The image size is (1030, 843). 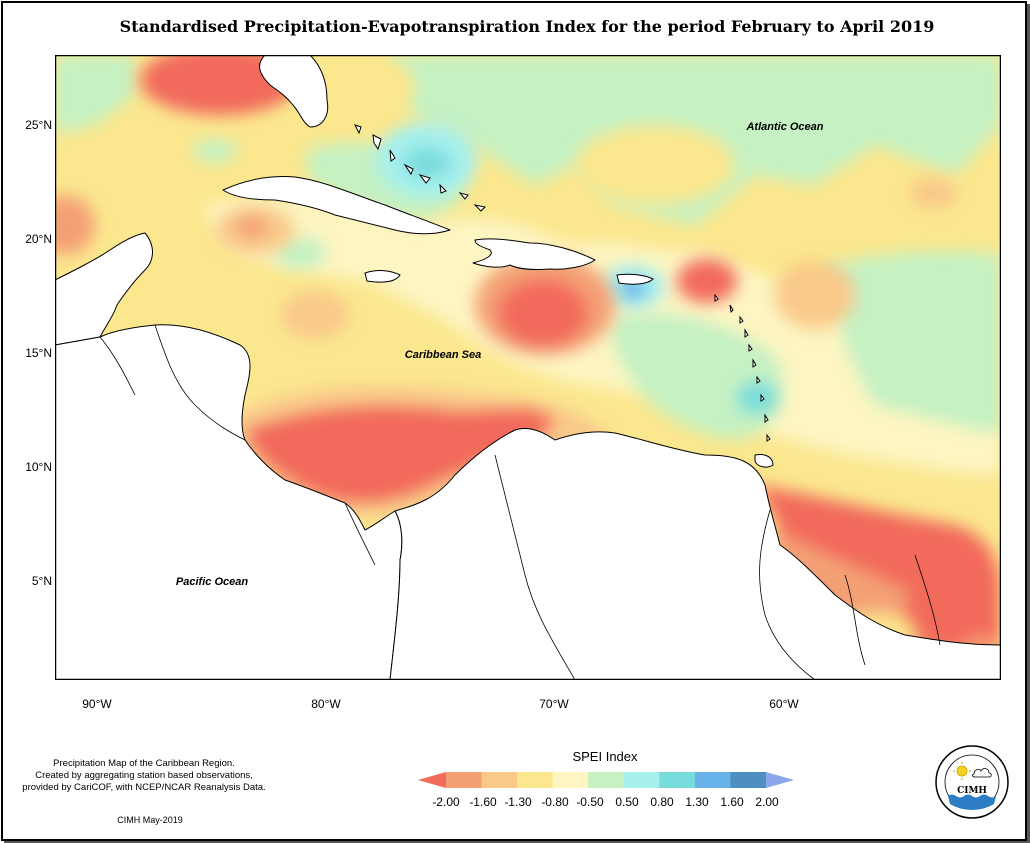 What do you see at coordinates (972, 782) in the screenshot?
I see `cimh-logo: CIMH` at bounding box center [972, 782].